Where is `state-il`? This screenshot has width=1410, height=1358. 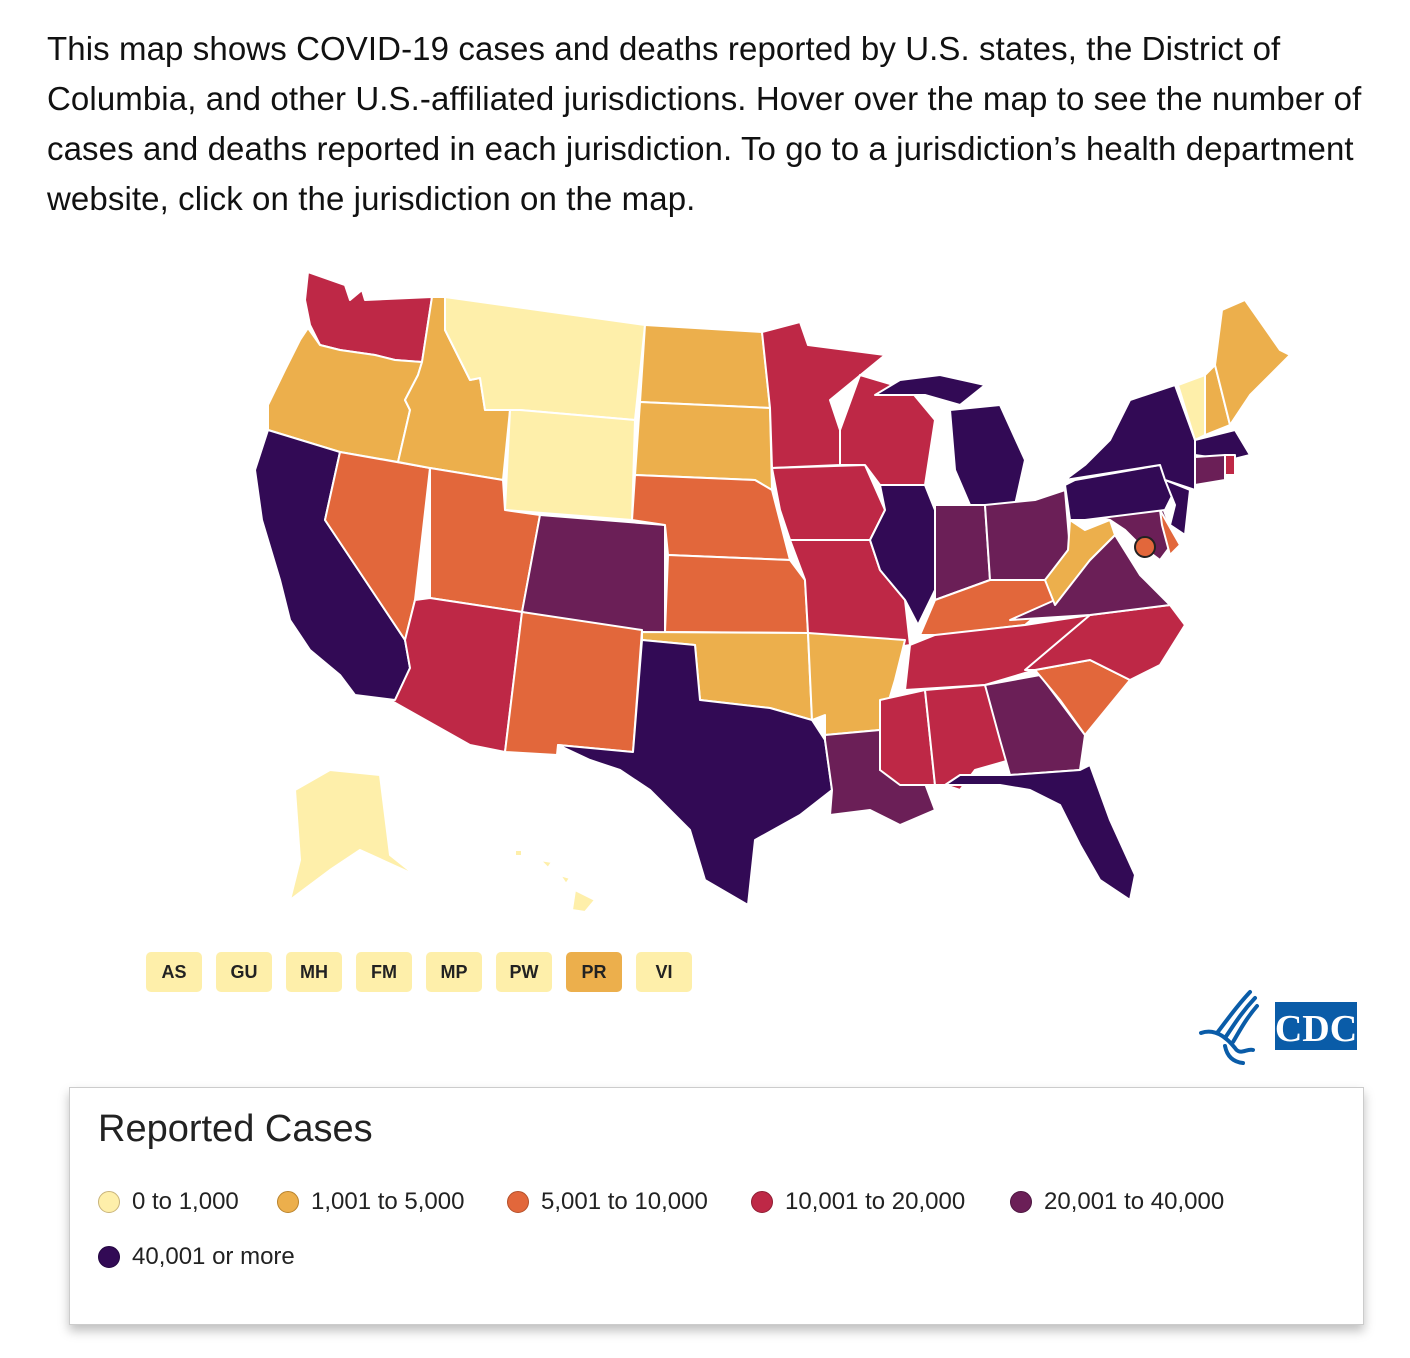
state-il is located at coordinates (902, 555).